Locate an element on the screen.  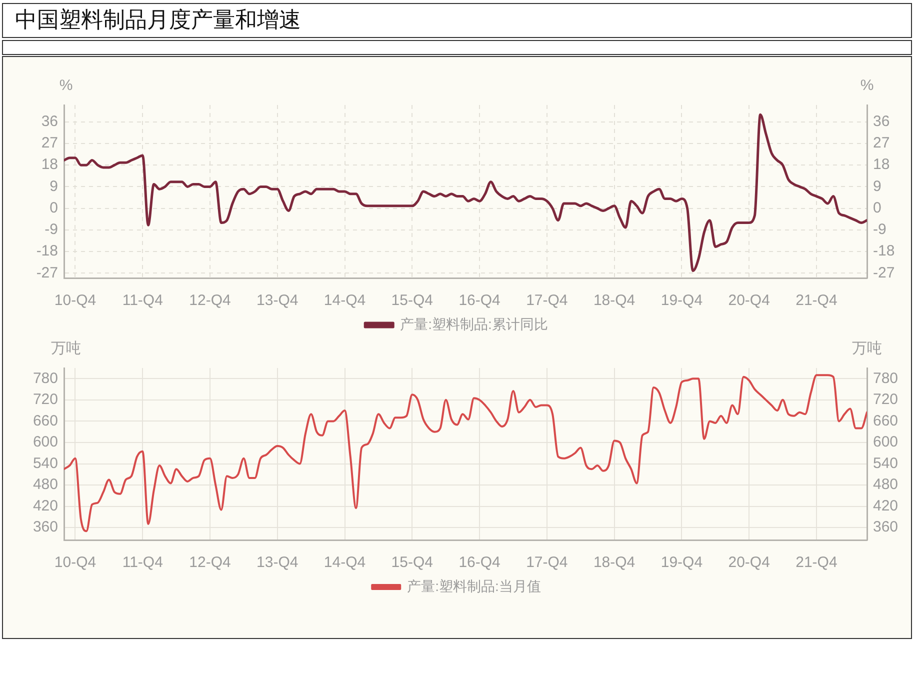
y2-tick-label: 360 is located at coordinates (885, 527).